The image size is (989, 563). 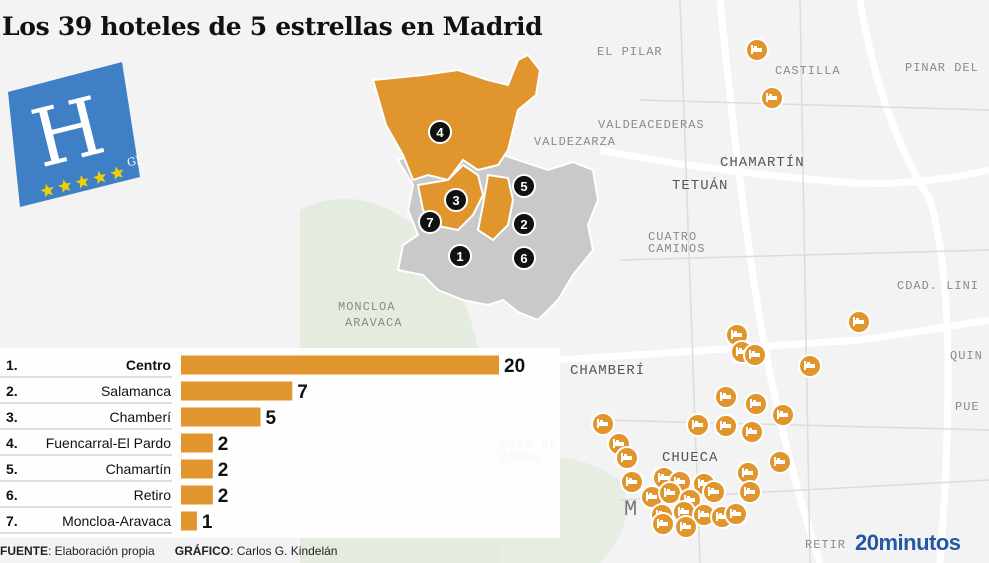 What do you see at coordinates (366, 307) in the screenshot?
I see `map-place-label: MONCLOA` at bounding box center [366, 307].